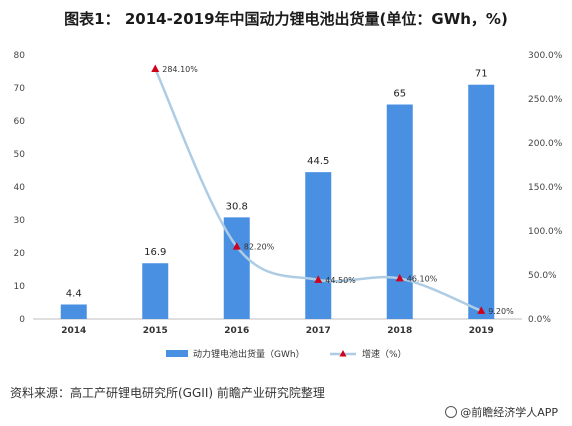  What do you see at coordinates (545, 232) in the screenshot?
I see `y-right-tick-label: 100.0%` at bounding box center [545, 232].